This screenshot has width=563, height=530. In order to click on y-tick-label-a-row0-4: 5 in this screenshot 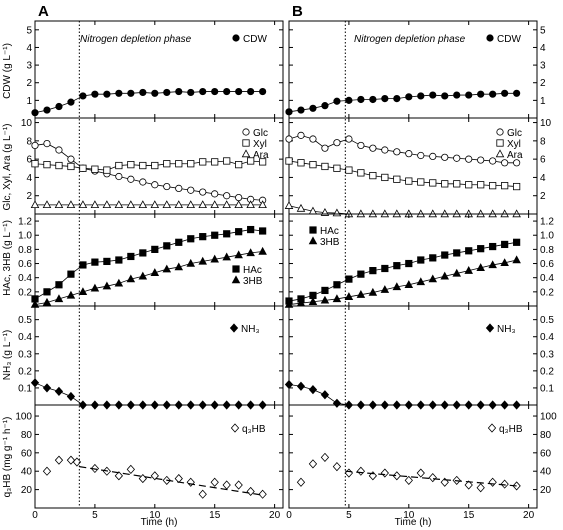, I will do `click(29, 30)`.